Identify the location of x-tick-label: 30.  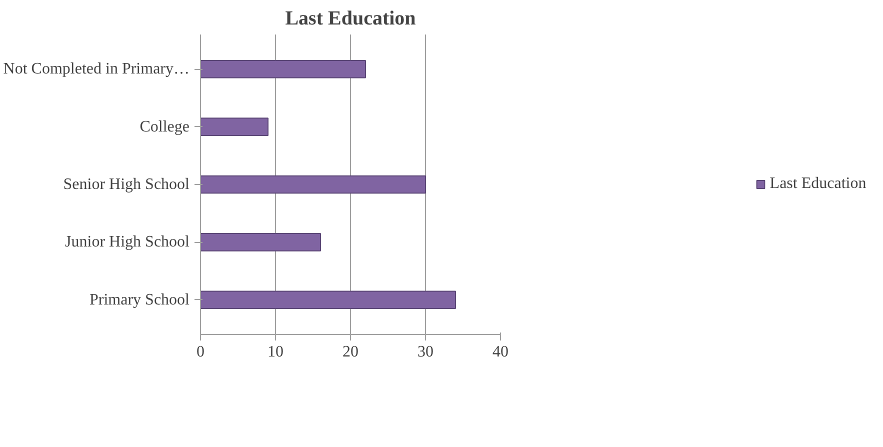
(426, 352).